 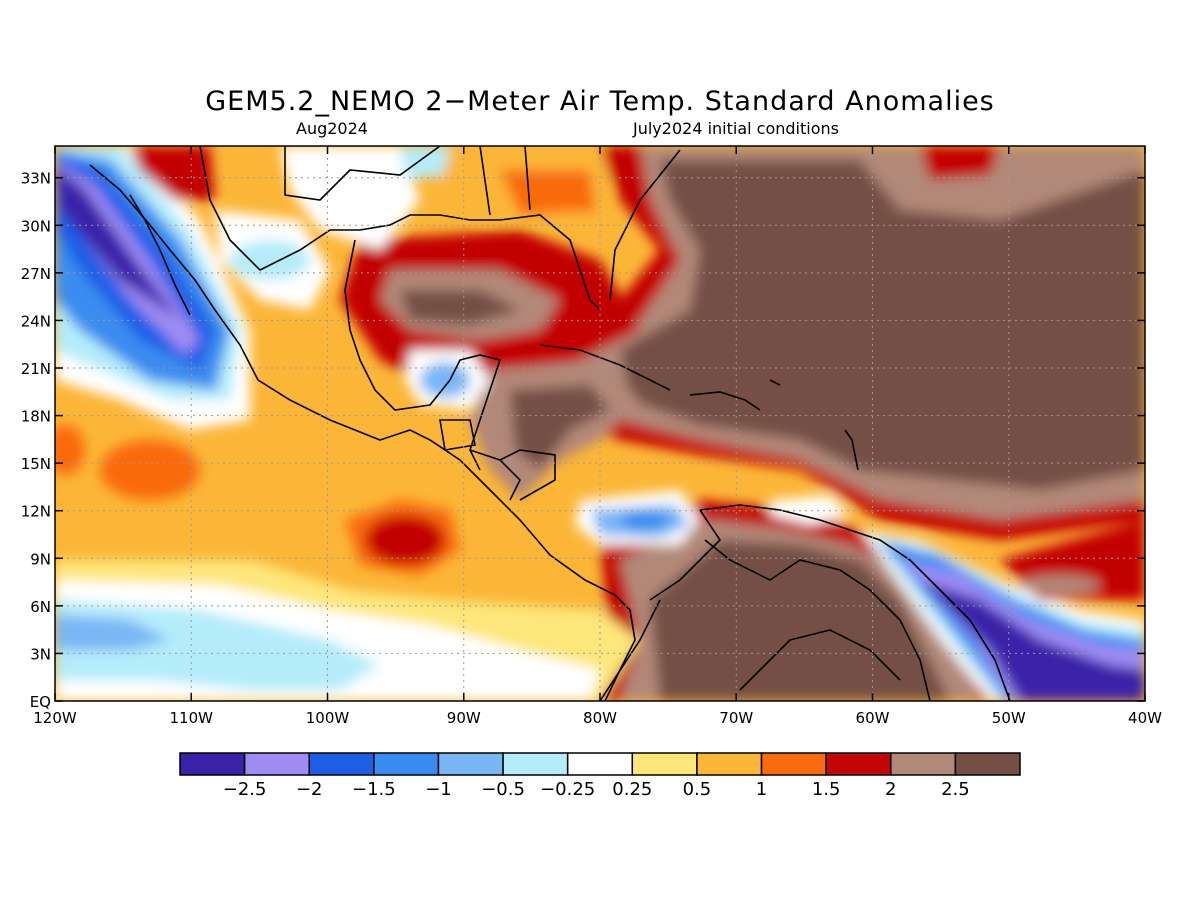 I want to click on x-tick-label: 70W, so click(x=736, y=718).